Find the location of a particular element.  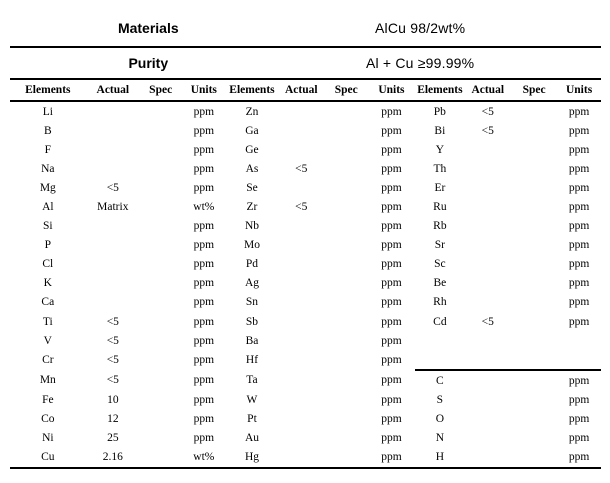

actual-cell-group-1: 25 is located at coordinates (113, 438).